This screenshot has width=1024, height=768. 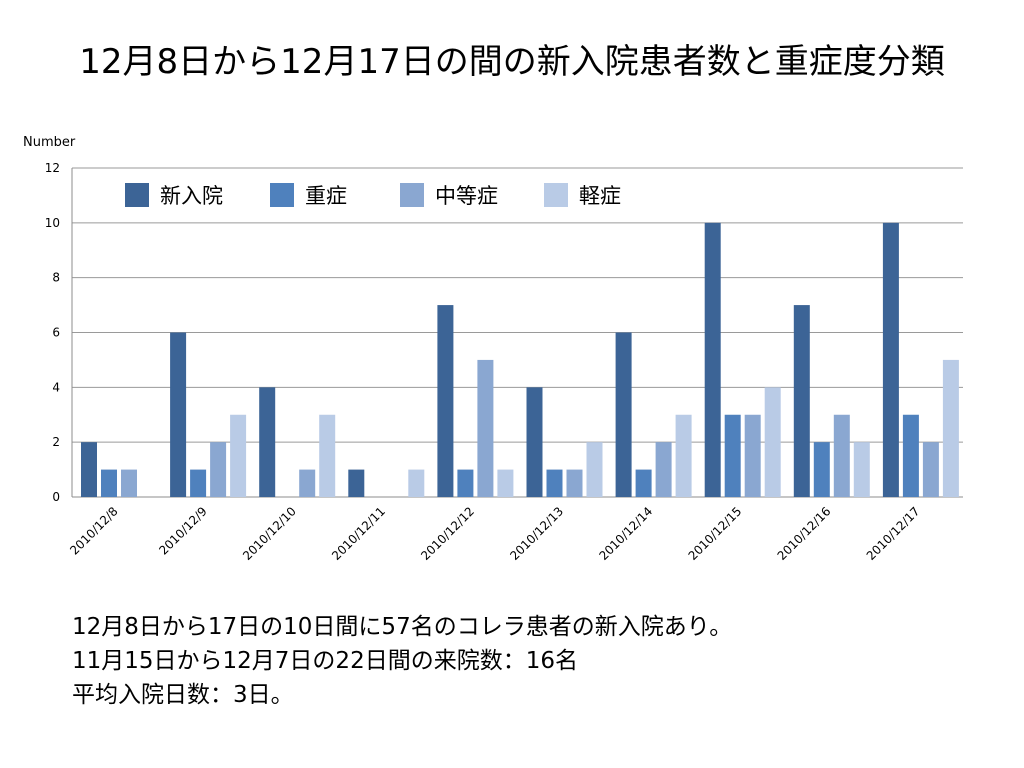 I want to click on x-tick-label: 2010/12/8, so click(x=93, y=530).